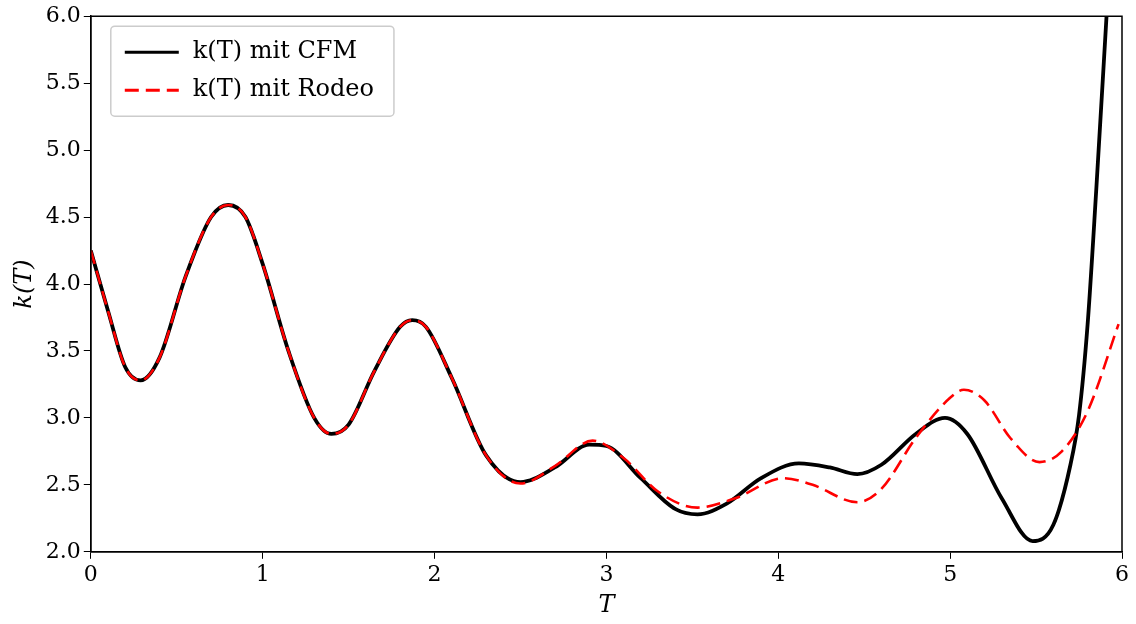  I want to click on y-tick-label: 4.5, so click(63, 215).